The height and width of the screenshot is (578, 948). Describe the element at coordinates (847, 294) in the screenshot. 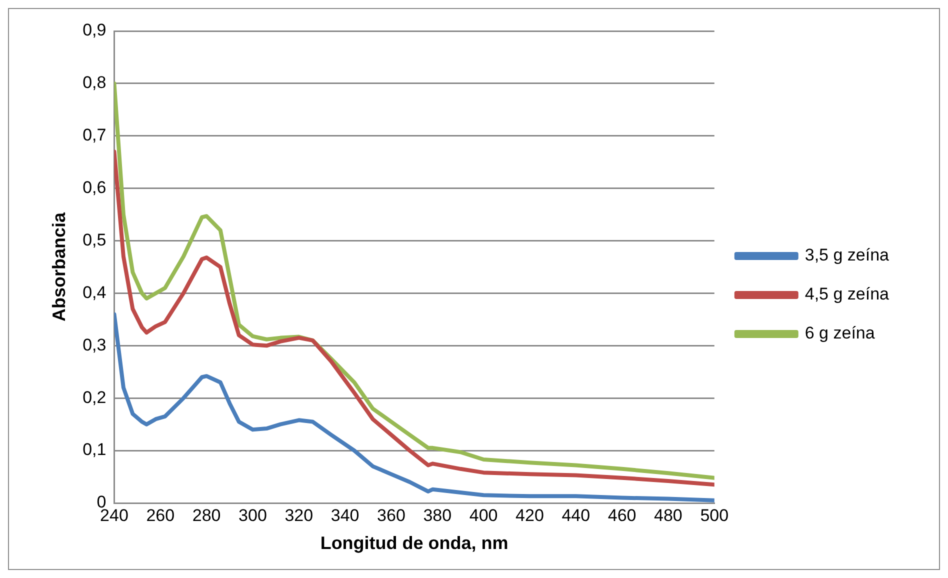

I see `legend-label: 4,5 g zeína` at that location.